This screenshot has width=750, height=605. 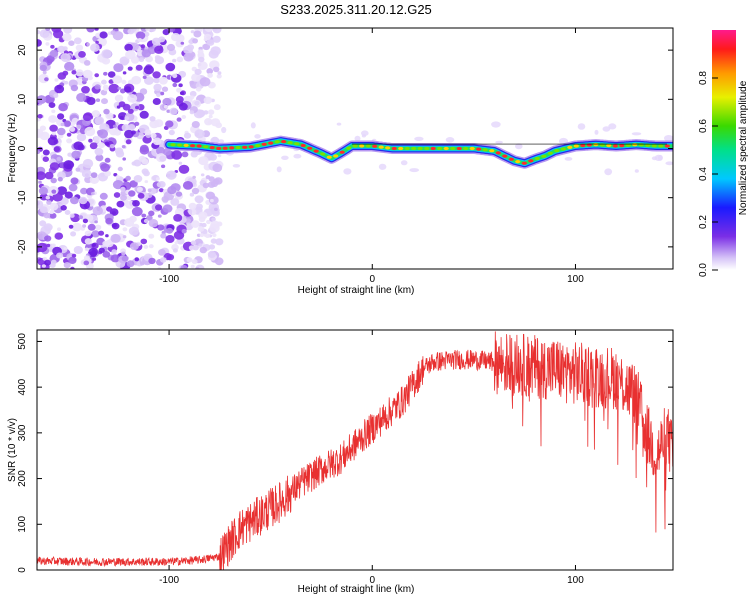 What do you see at coordinates (22, 524) in the screenshot?
I see `y-tick-label: 100` at bounding box center [22, 524].